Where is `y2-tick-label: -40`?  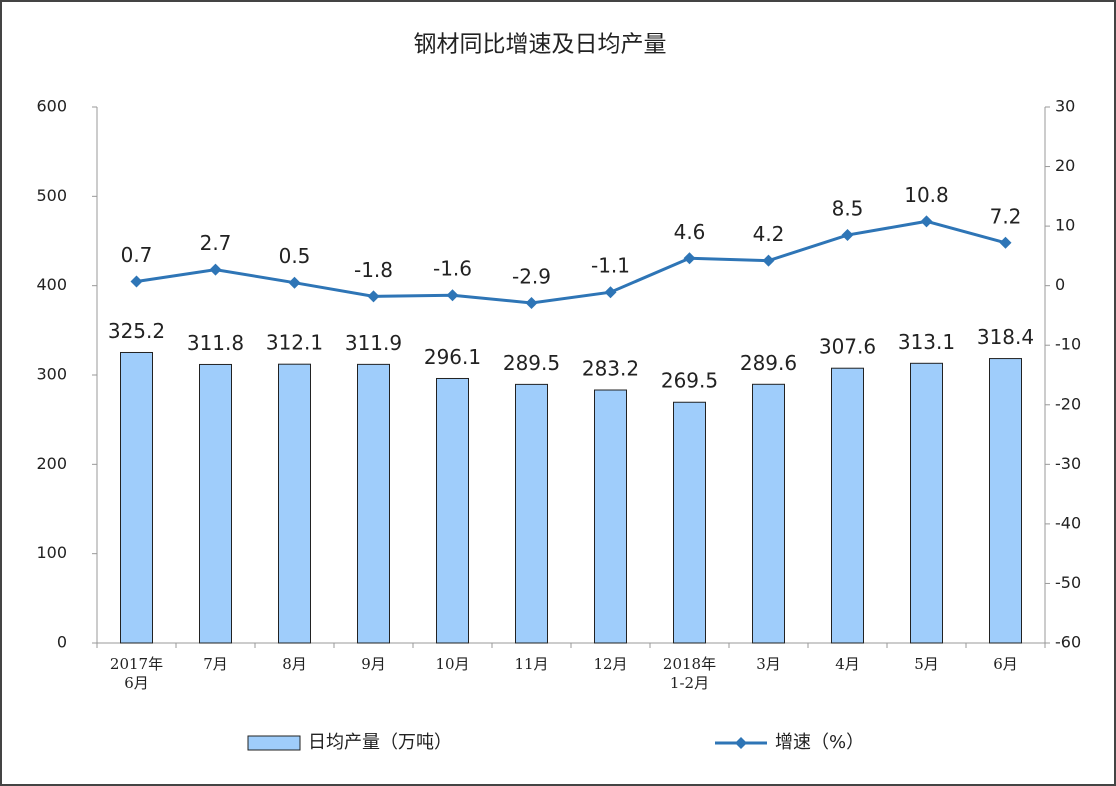 y2-tick-label: -40 is located at coordinates (1068, 522).